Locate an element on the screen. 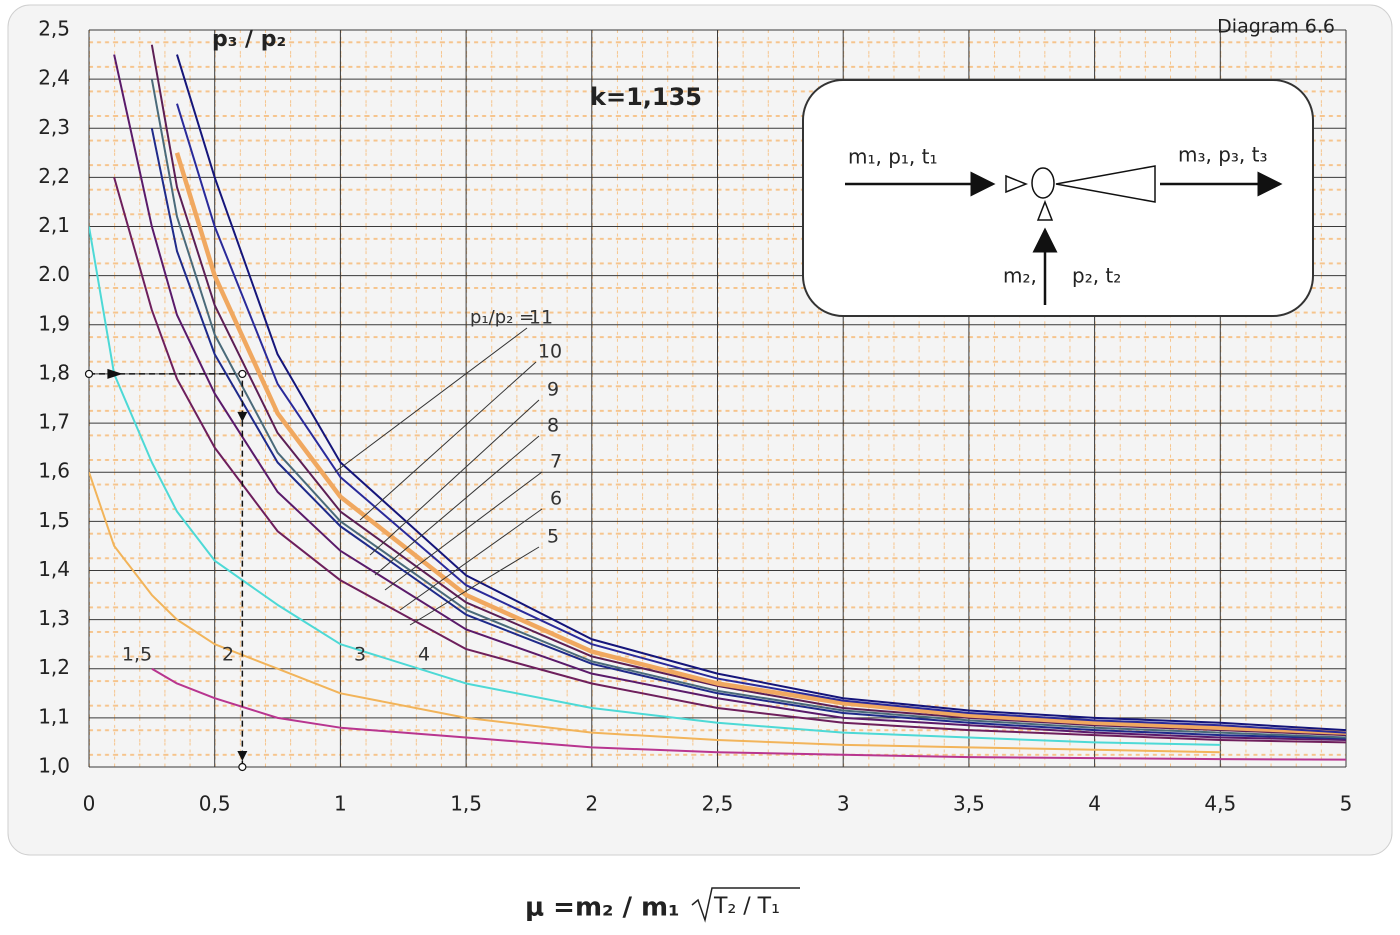  mixing-chamber is located at coordinates (1043, 183).